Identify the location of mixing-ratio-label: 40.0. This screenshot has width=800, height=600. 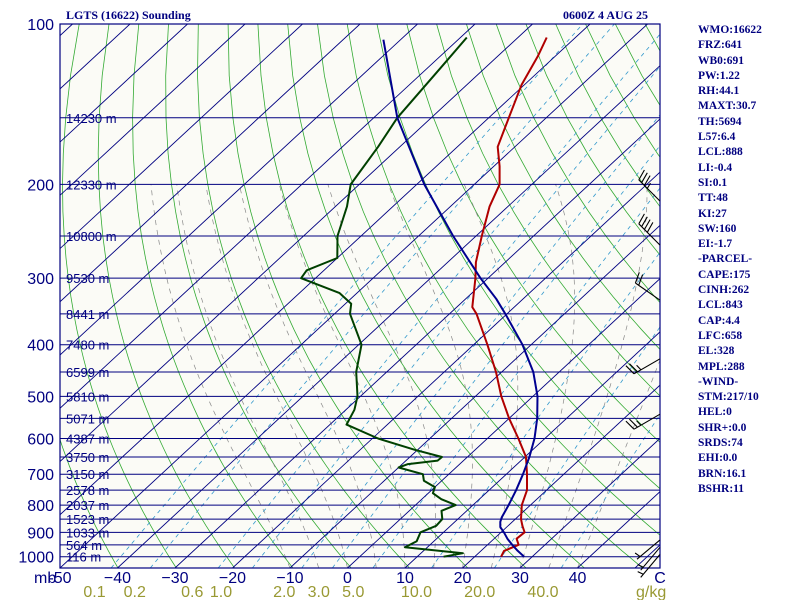
(542, 592).